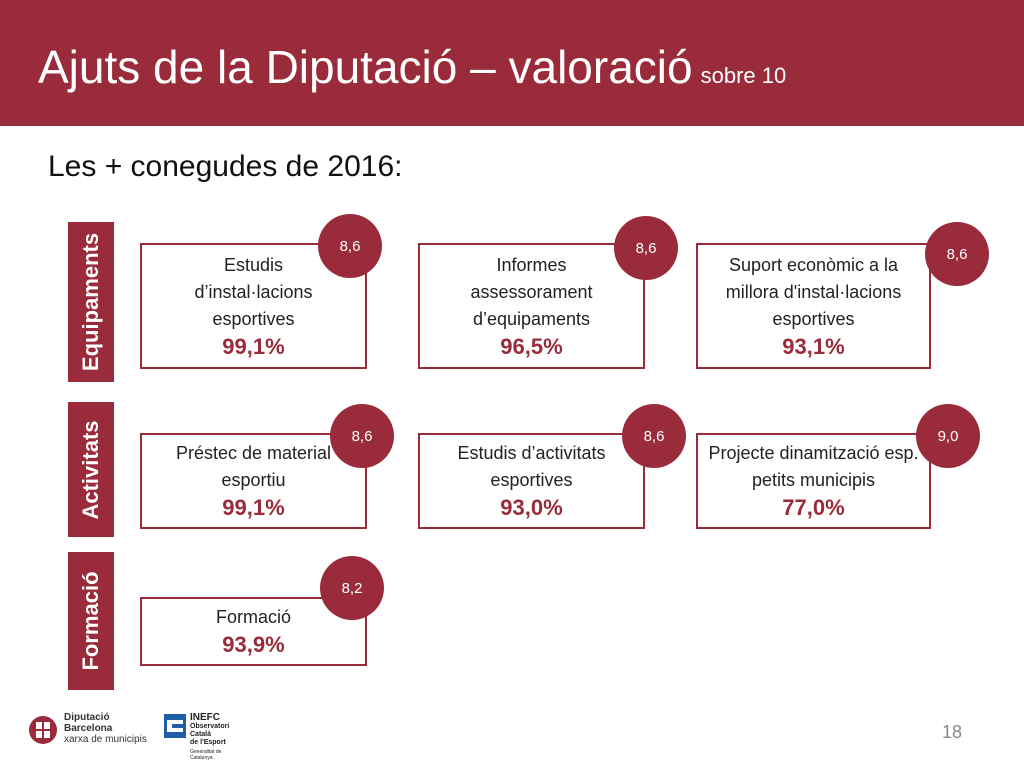 Image resolution: width=1024 pixels, height=768 pixels. I want to click on category-formacio: Formació, so click(91, 621).